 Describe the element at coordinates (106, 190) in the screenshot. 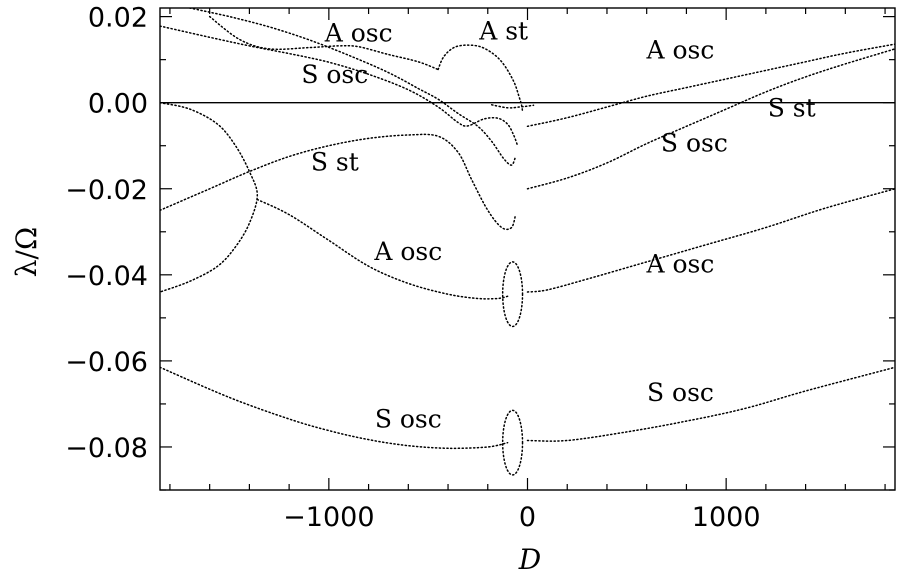

I see `y-tick-label: −0.02` at that location.